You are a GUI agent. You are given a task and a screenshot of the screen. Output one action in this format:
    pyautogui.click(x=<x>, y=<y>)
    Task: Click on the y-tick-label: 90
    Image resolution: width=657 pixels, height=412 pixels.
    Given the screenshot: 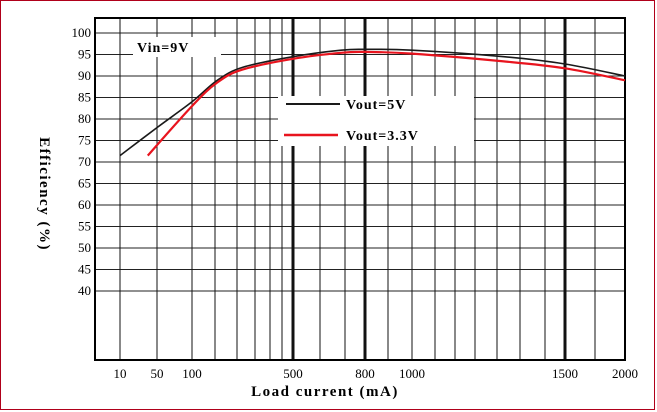 What is the action you would take?
    pyautogui.click(x=84, y=75)
    